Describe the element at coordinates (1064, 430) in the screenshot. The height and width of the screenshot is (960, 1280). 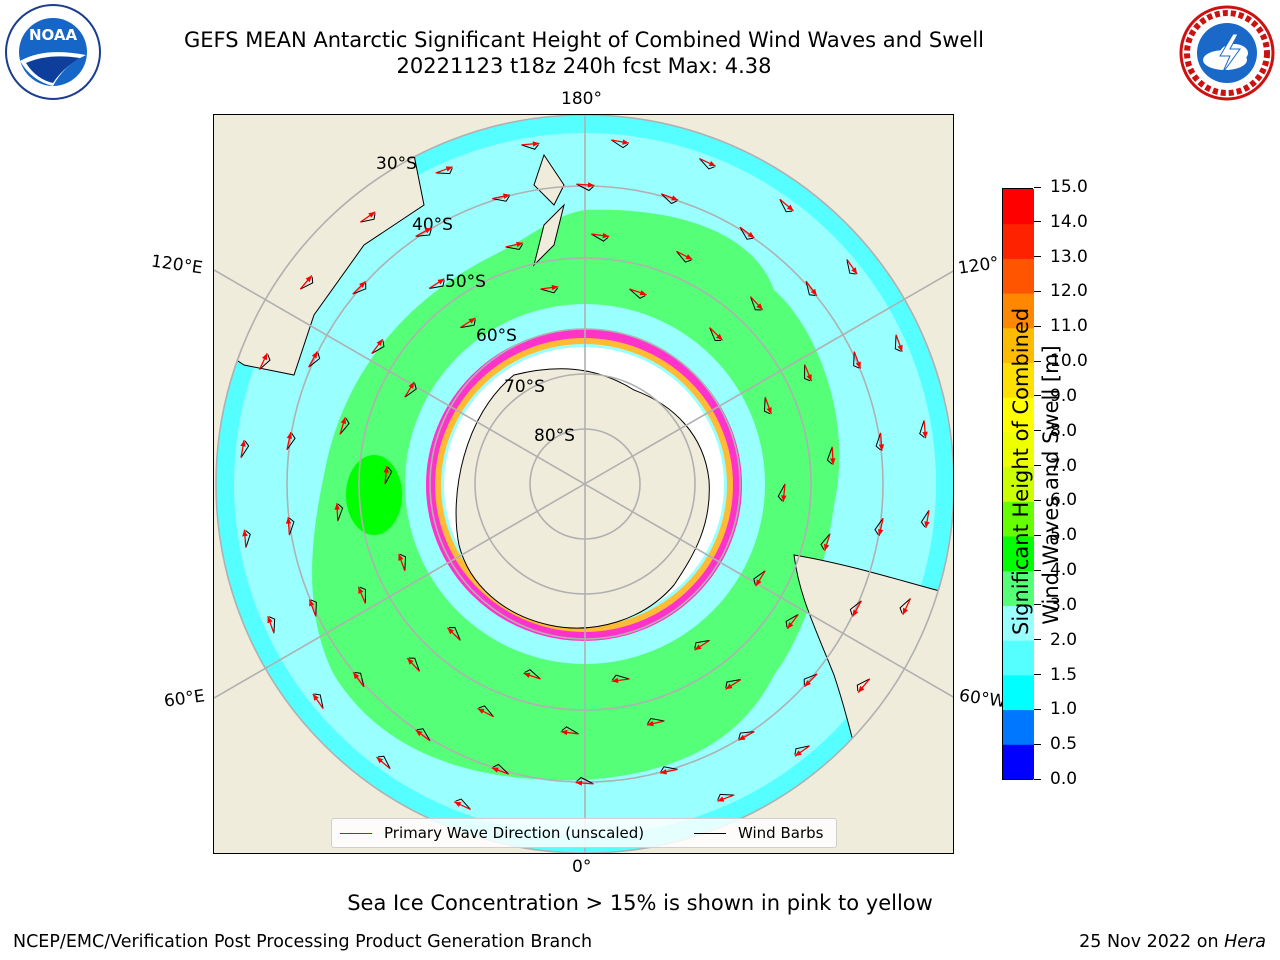
I see `colorbar-tick-label: 8.0` at that location.